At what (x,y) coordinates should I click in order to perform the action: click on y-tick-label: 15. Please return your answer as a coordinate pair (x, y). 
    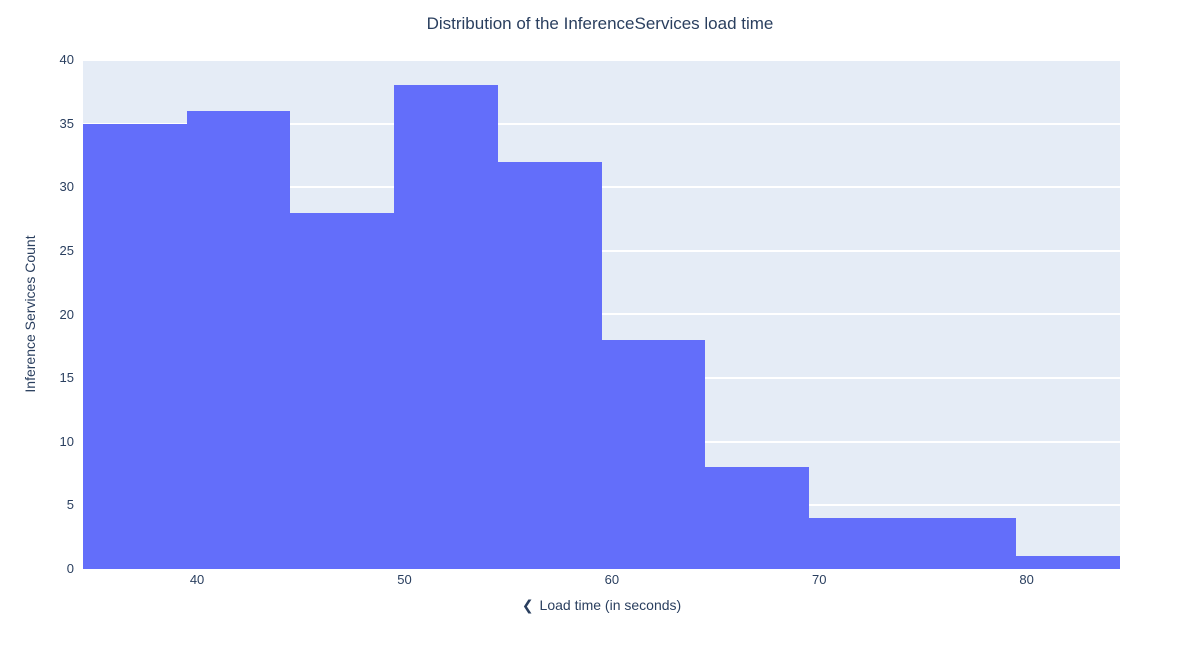
    Looking at the image, I should click on (66, 378).